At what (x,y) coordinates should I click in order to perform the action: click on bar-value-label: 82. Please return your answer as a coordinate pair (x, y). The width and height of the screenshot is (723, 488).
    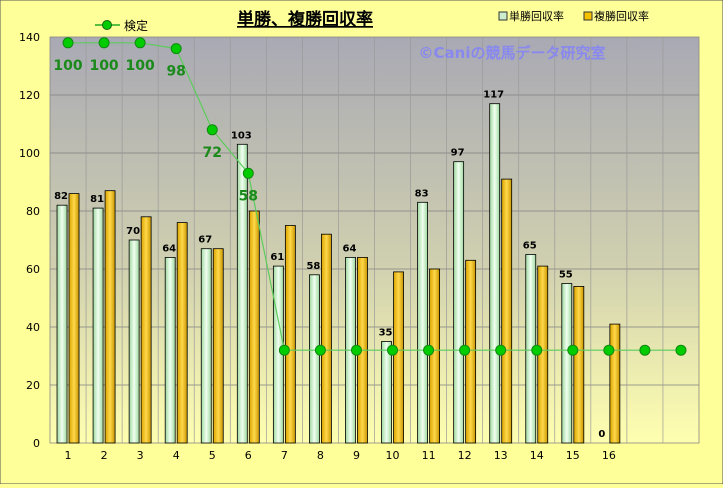
    Looking at the image, I should click on (61, 196).